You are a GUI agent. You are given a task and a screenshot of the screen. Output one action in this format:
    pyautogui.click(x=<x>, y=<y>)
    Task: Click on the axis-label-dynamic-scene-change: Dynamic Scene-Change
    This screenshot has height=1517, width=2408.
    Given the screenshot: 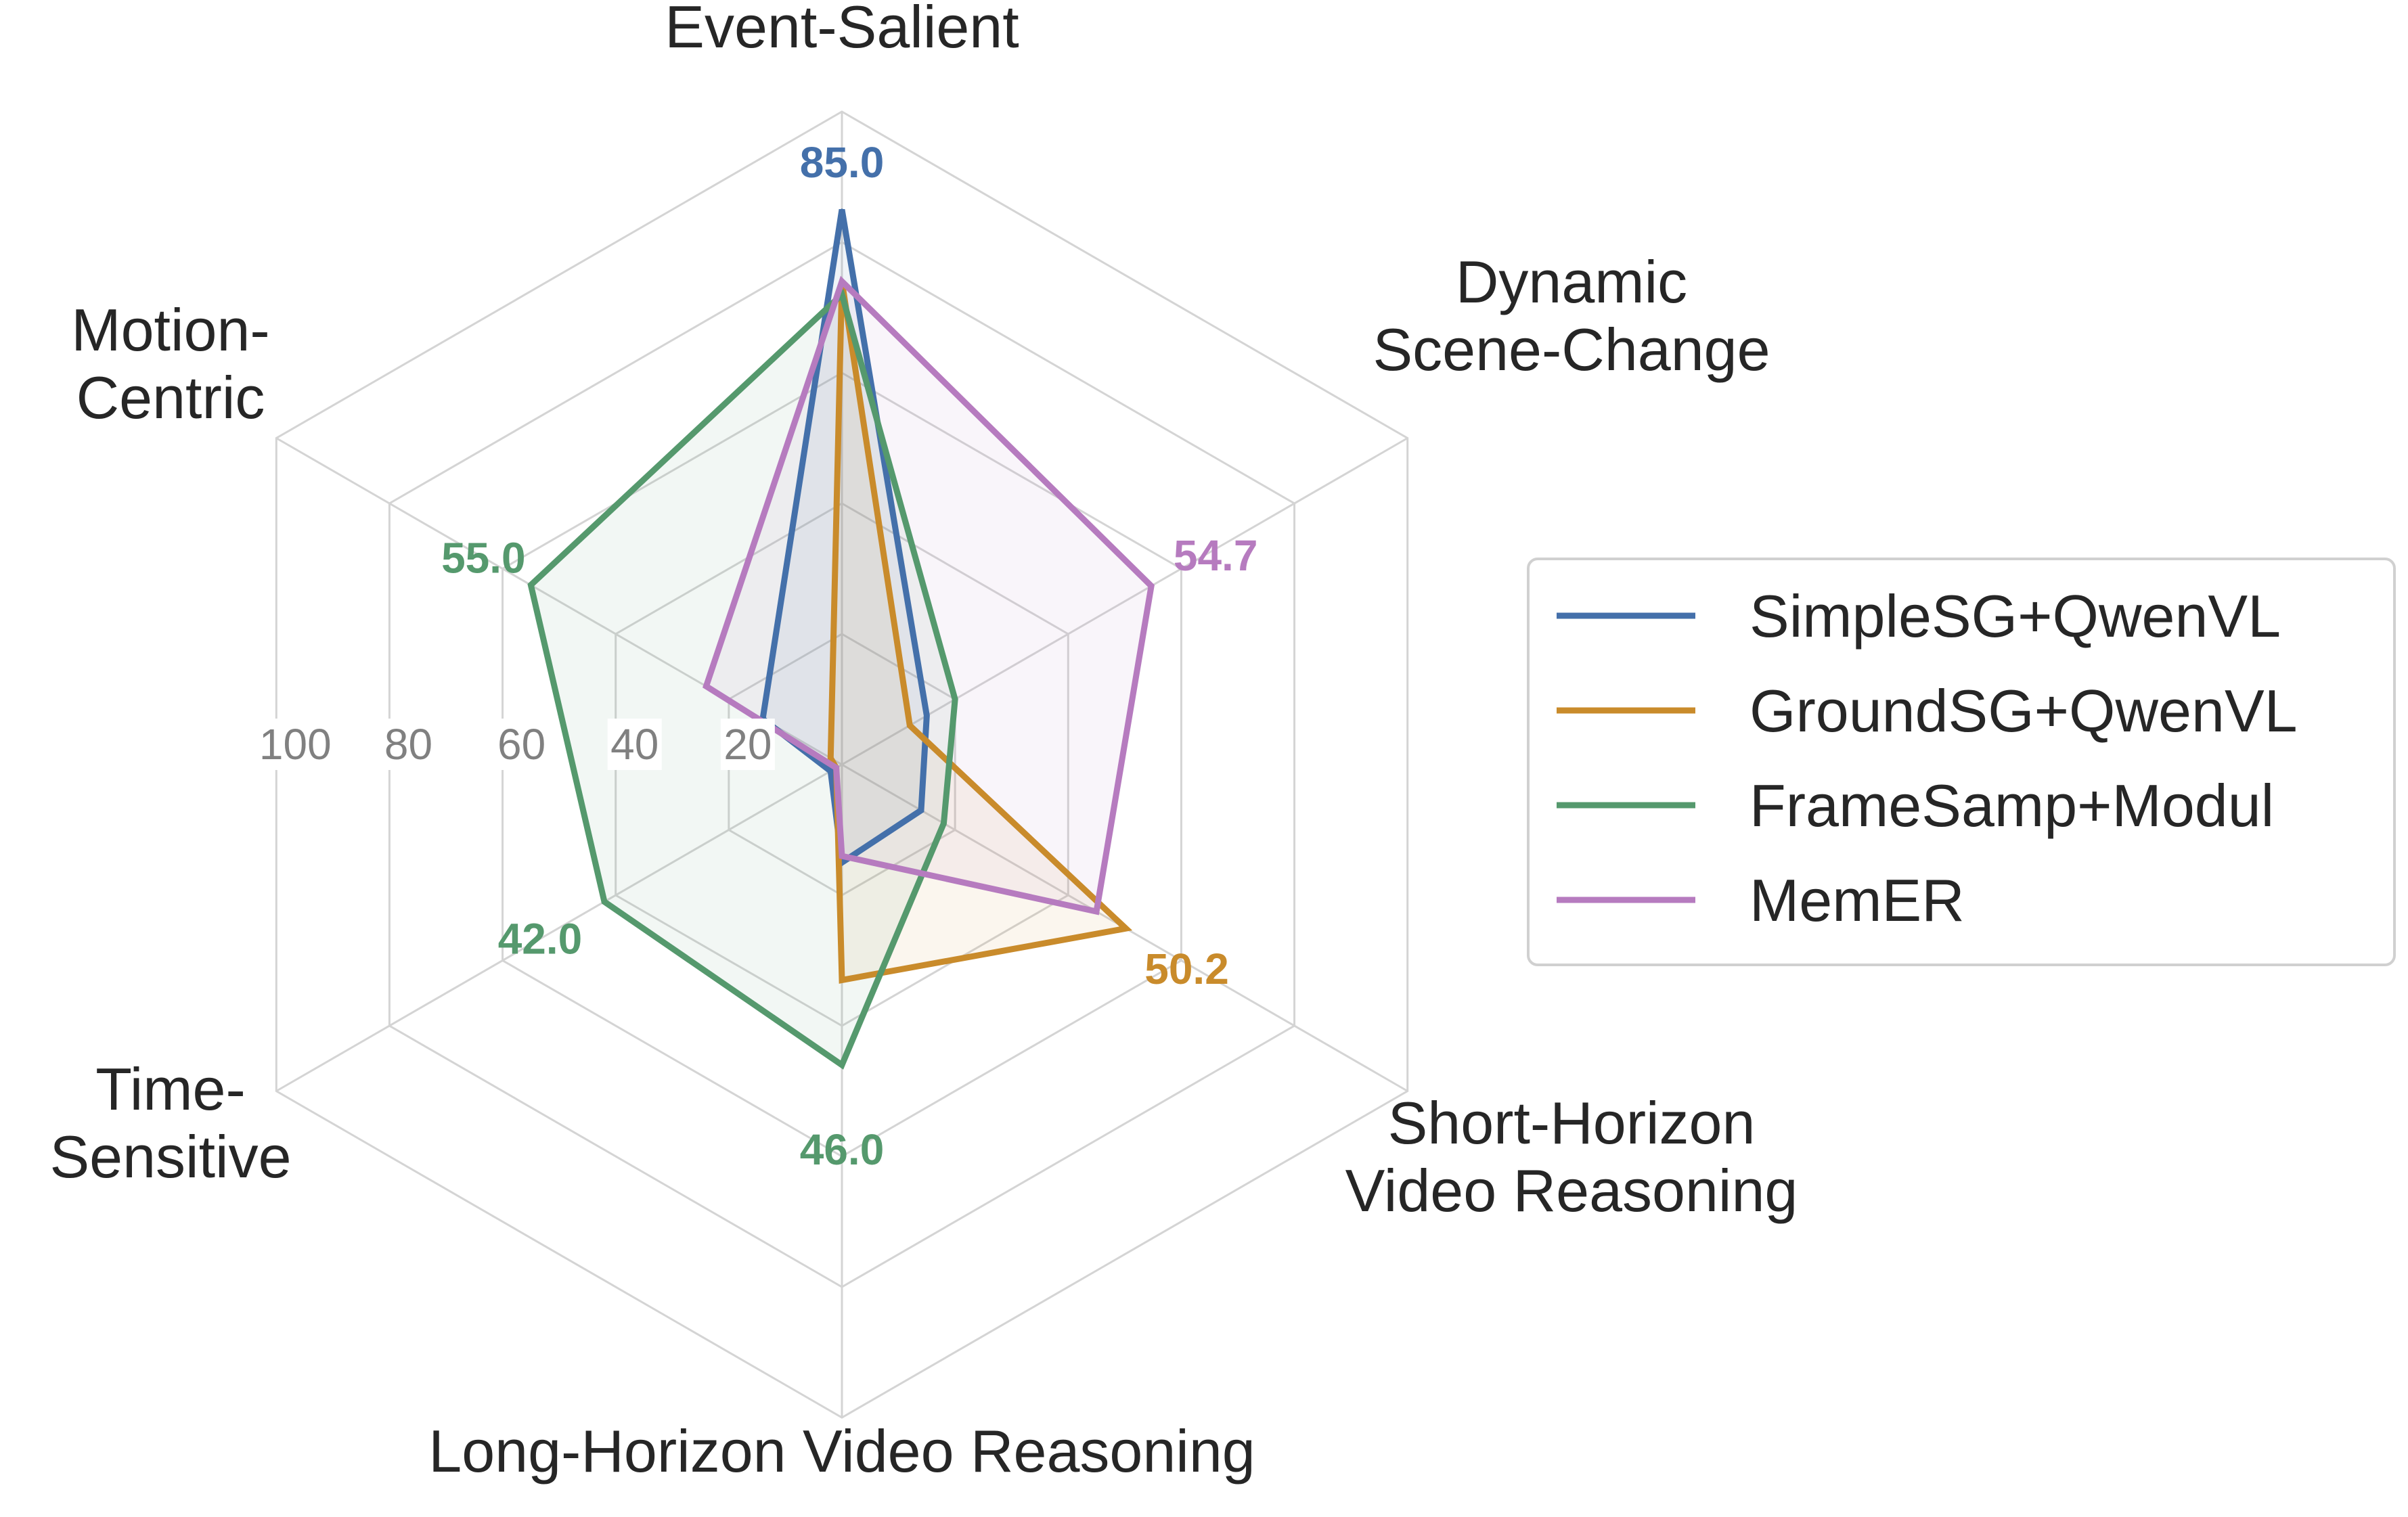 What is the action you would take?
    pyautogui.click(x=1571, y=315)
    